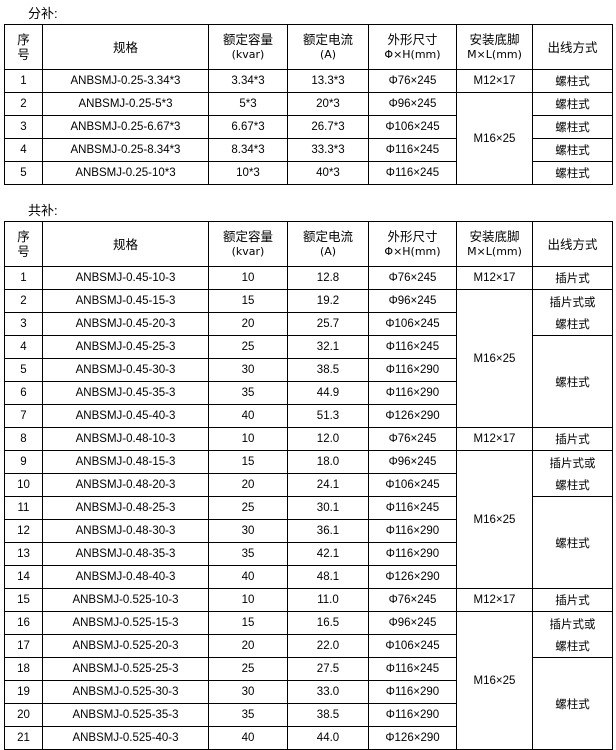 The width and height of the screenshot is (616, 750). I want to click on cell-capacity: 6.67*3, so click(248, 127).